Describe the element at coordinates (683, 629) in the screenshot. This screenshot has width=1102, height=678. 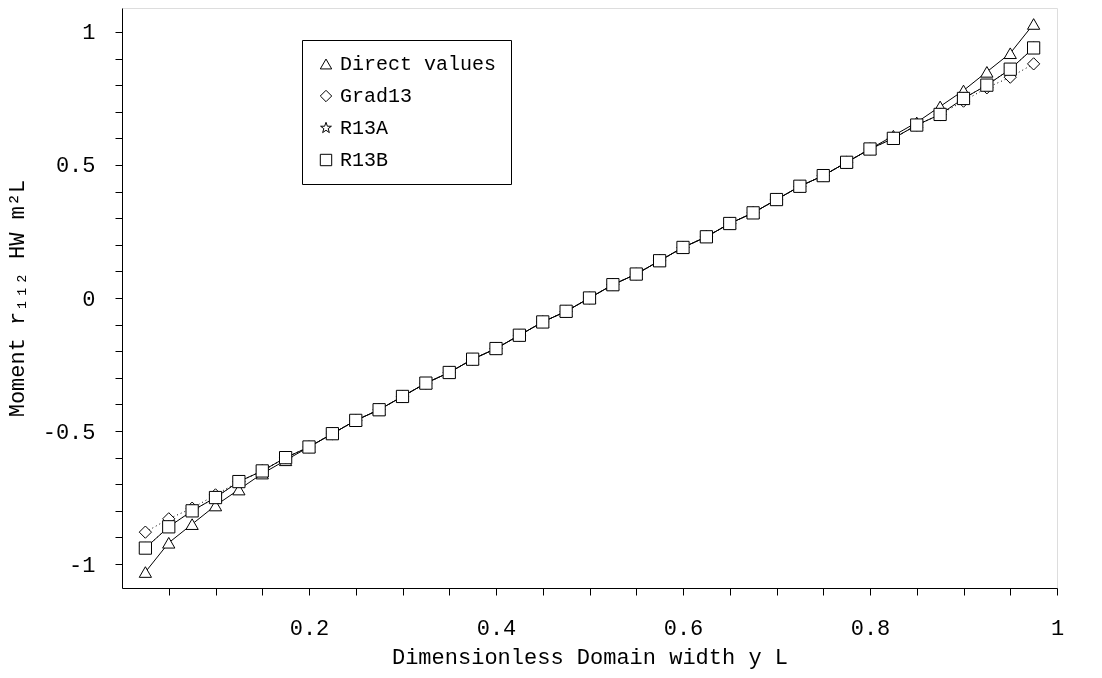
I see `x-tick-label: 0.6` at that location.